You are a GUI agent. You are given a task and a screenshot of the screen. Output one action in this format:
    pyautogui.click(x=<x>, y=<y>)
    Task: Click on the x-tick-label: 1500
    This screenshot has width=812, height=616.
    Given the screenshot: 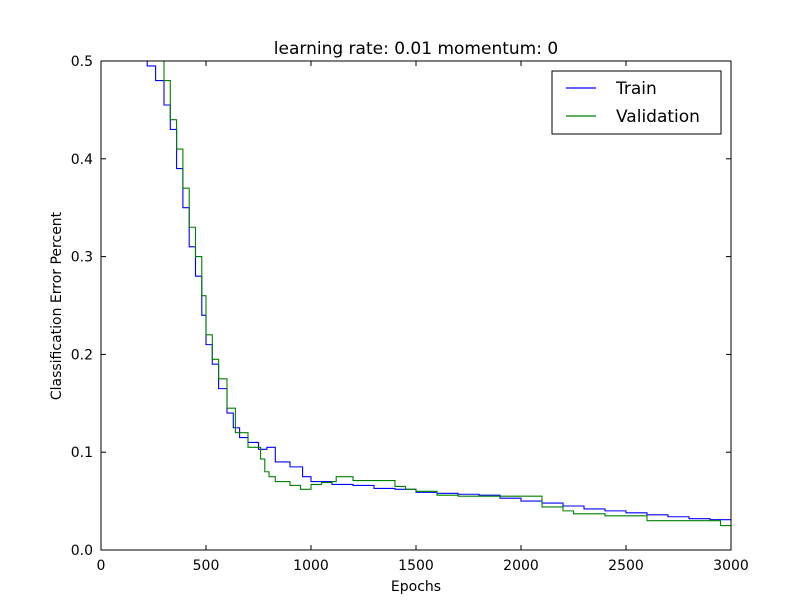 What is the action you would take?
    pyautogui.click(x=416, y=566)
    